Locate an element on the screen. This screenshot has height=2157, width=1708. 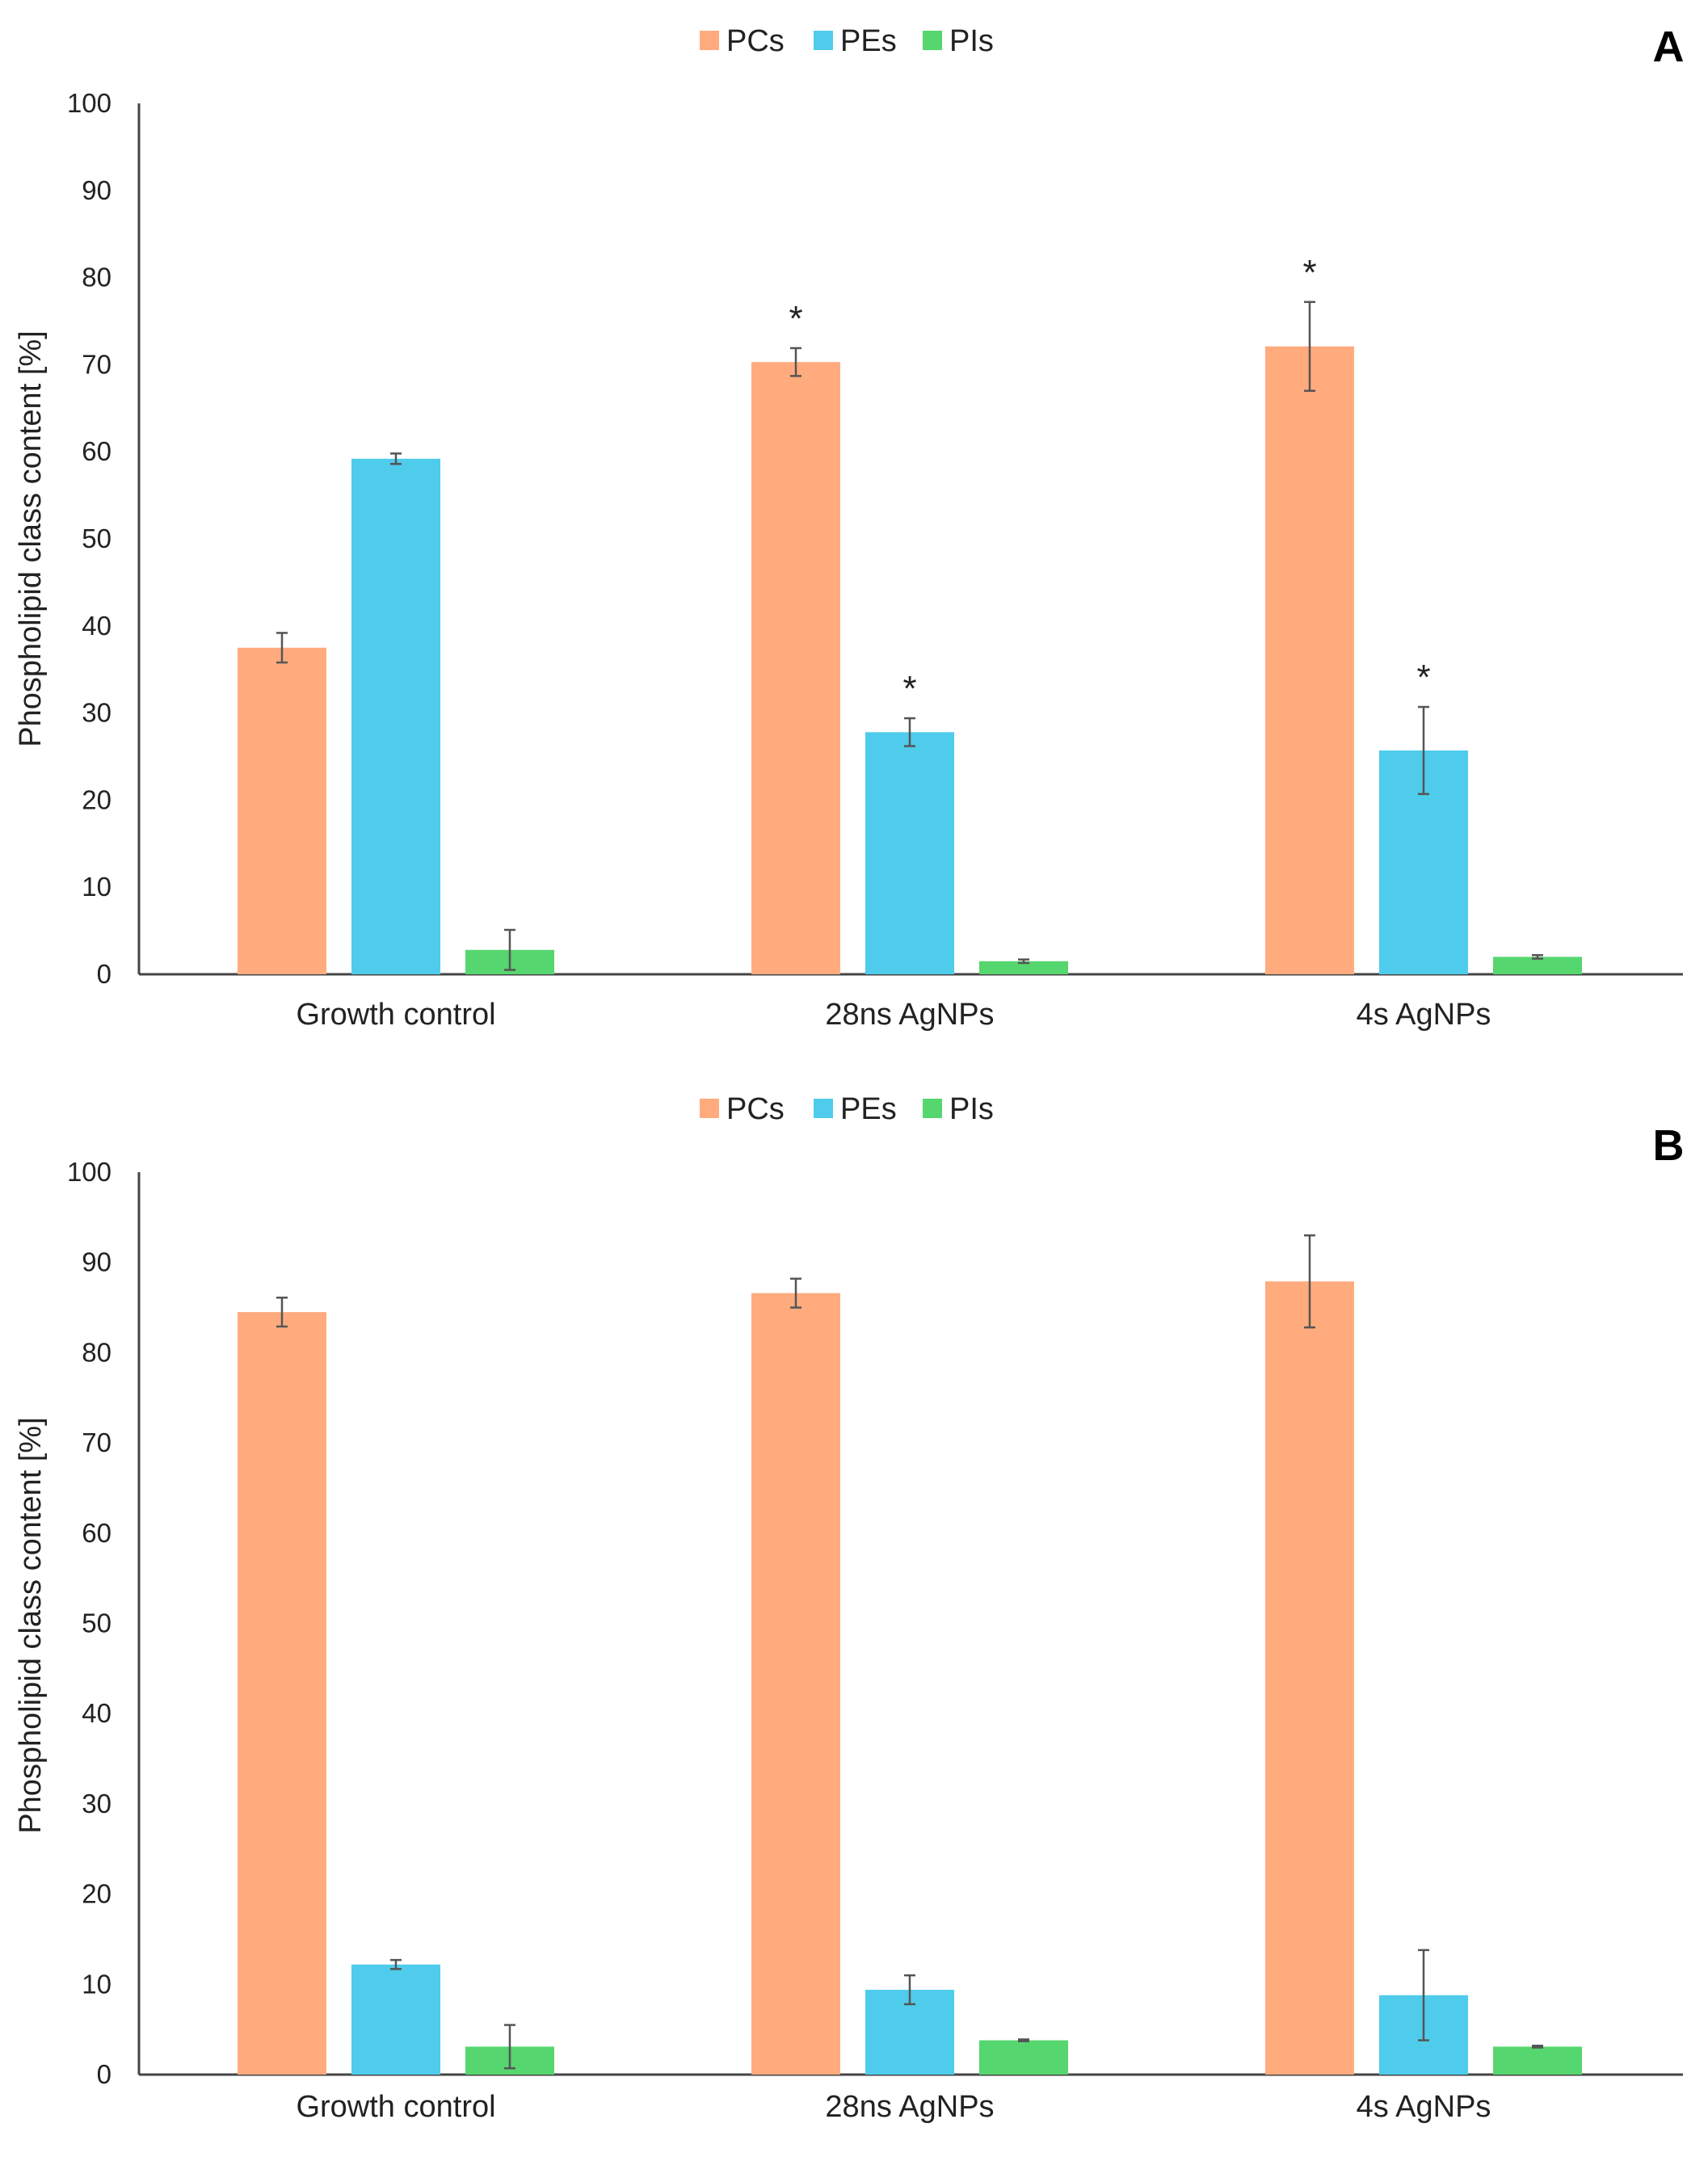
panel-label: A is located at coordinates (1669, 47).